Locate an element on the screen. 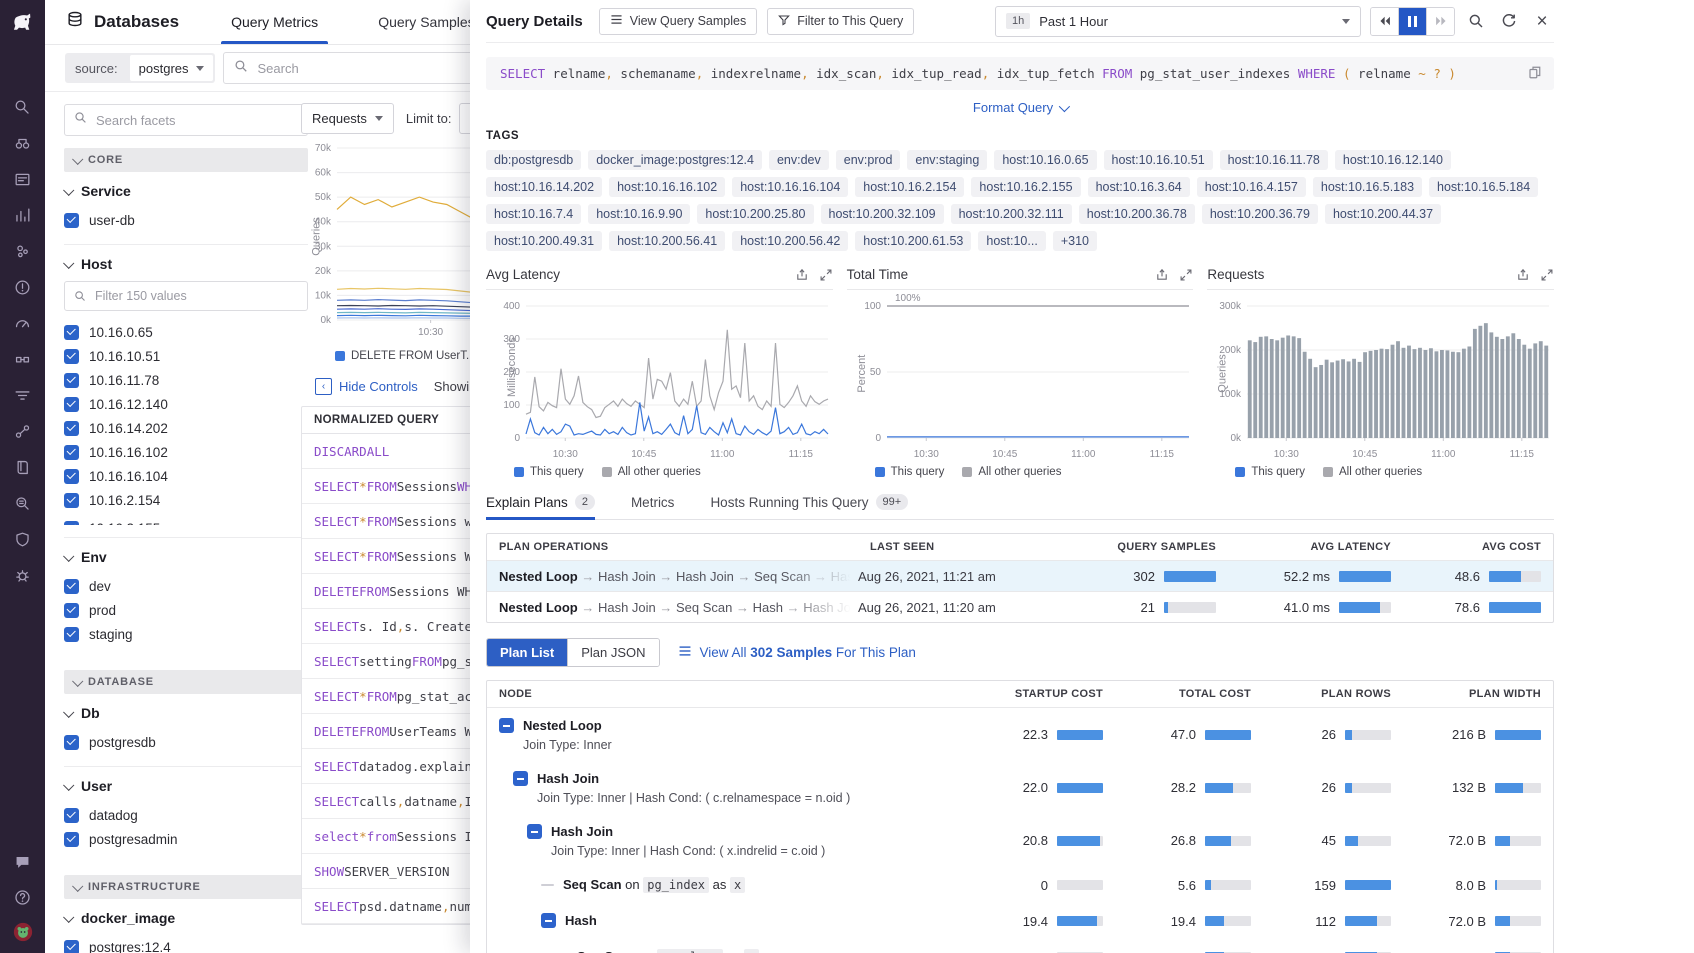  tag-pill: env:prod is located at coordinates (868, 160).